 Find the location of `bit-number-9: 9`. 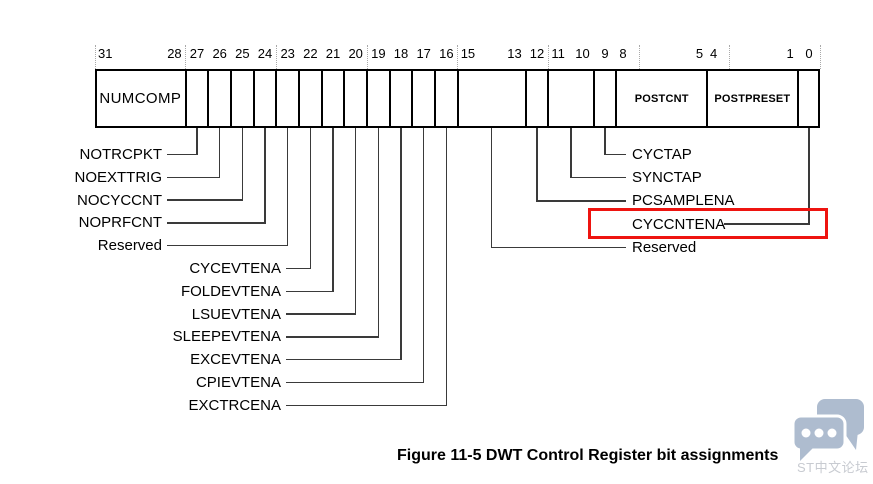

bit-number-9: 9 is located at coordinates (605, 53).